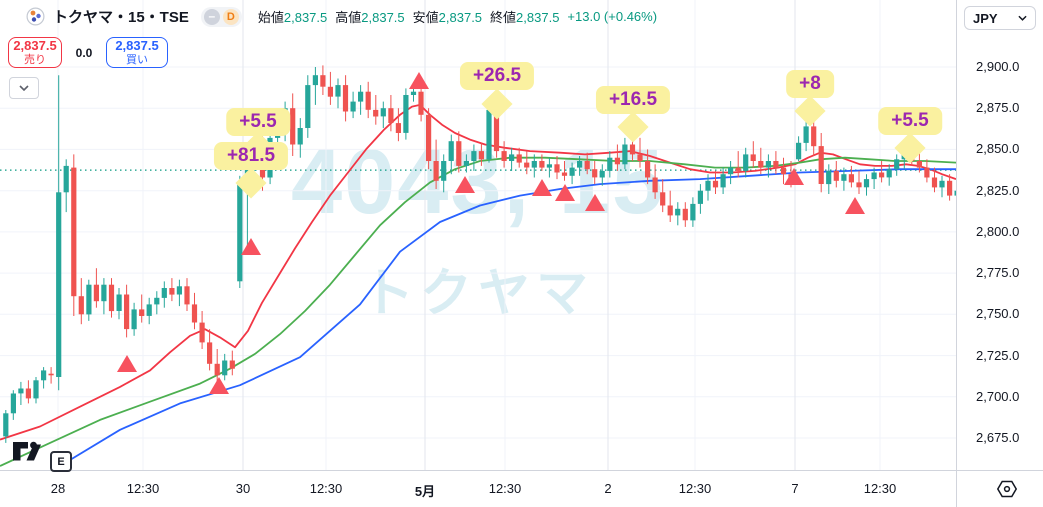  Describe the element at coordinates (1007, 489) in the screenshot. I see `settings-icon` at that location.